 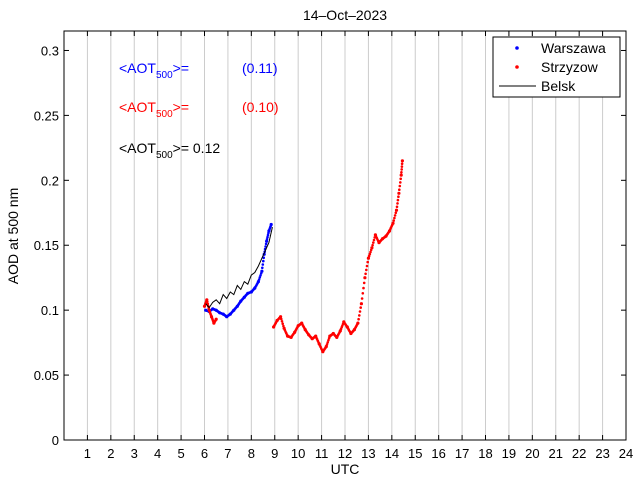 I want to click on chart-title: 14–Oct–2023, so click(x=345, y=15).